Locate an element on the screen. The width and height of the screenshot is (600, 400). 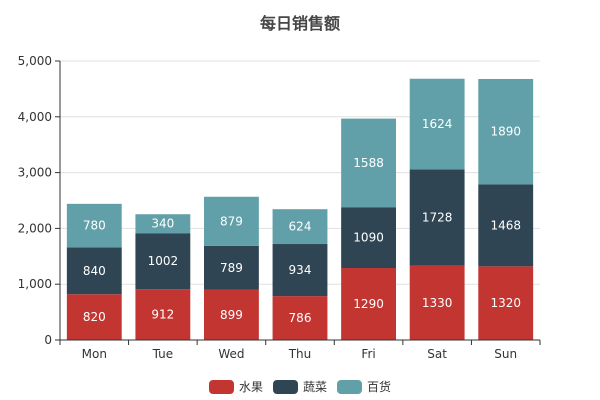
legend-item: 水果 is located at coordinates (236, 387).